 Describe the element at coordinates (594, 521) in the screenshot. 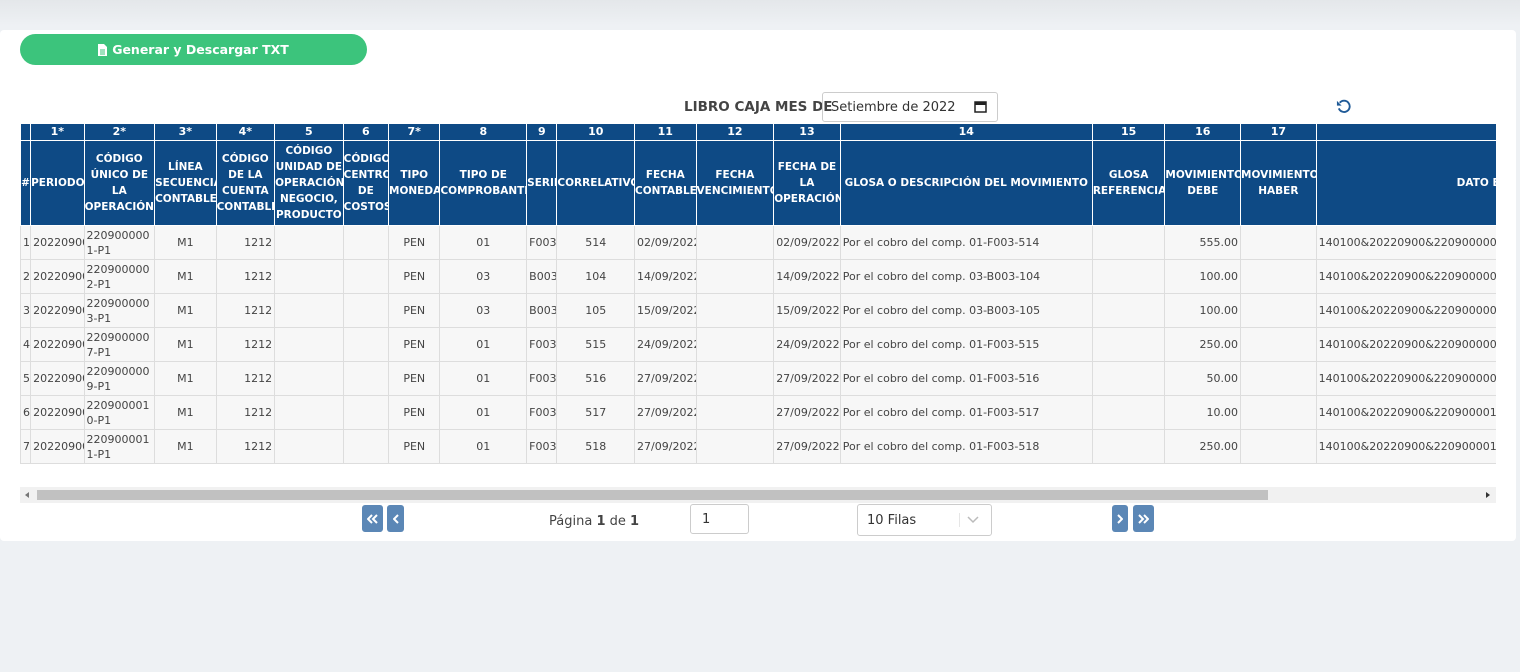

I see `page-info: Página 1 de 1` at that location.